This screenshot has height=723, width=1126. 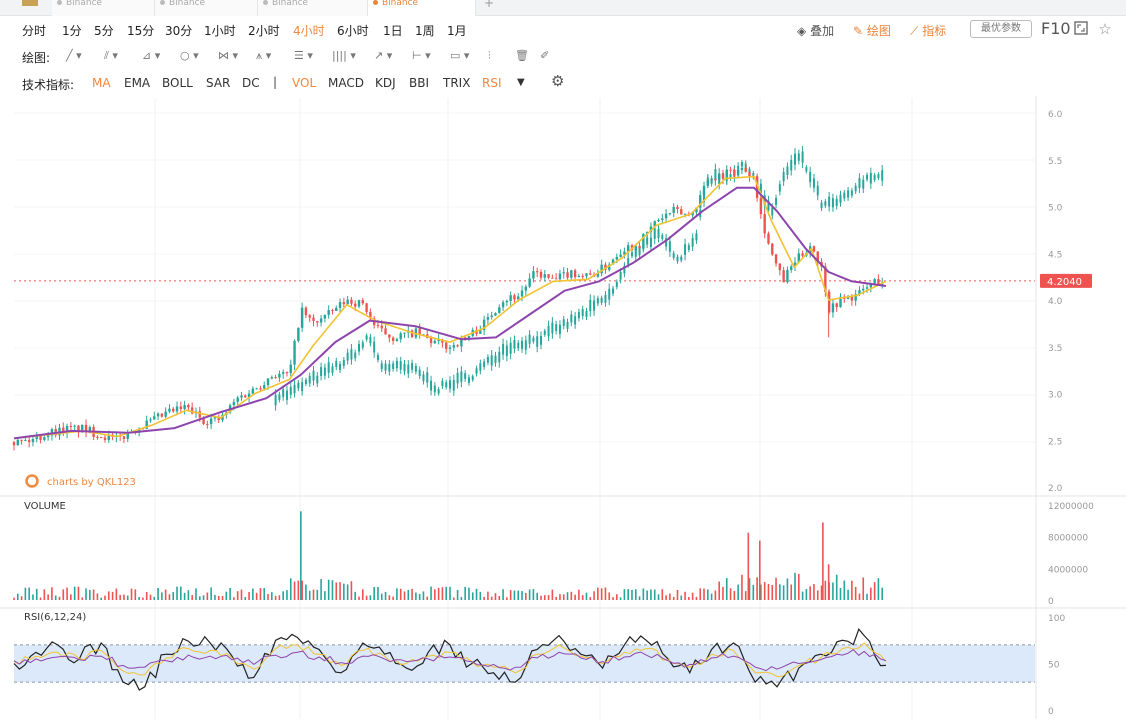 I want to click on star-icon: ☆, so click(x=1105, y=29).